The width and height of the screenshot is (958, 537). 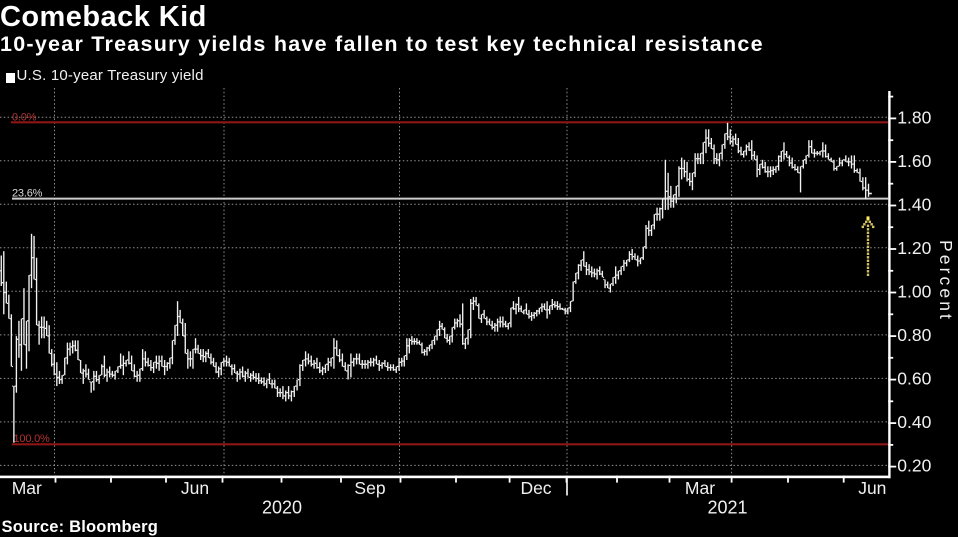 I want to click on svg-text: 0.40, so click(x=914, y=422).